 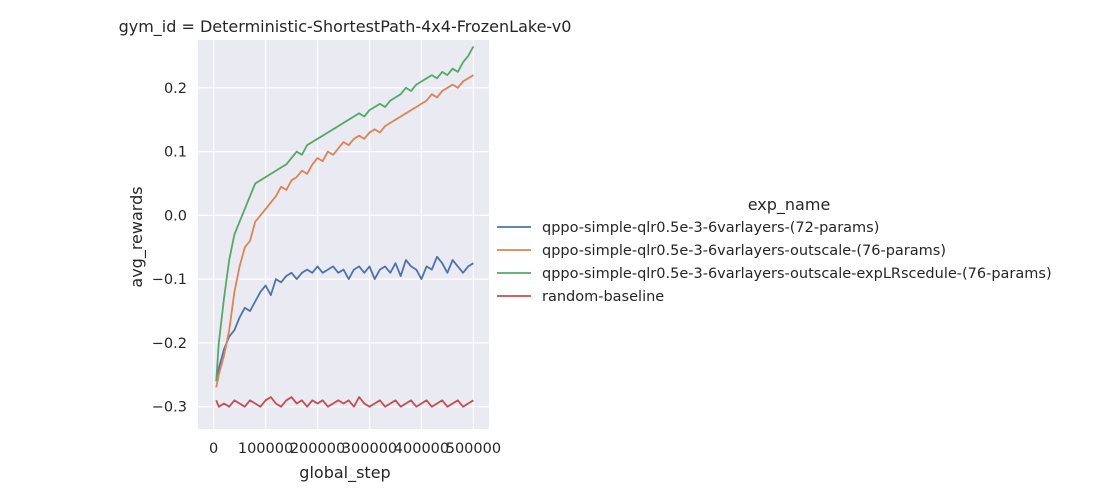 I want to click on y-tick-labels: −0.3 −0.2 −0.1 0.0 0.1 0.2, so click(x=169, y=248).